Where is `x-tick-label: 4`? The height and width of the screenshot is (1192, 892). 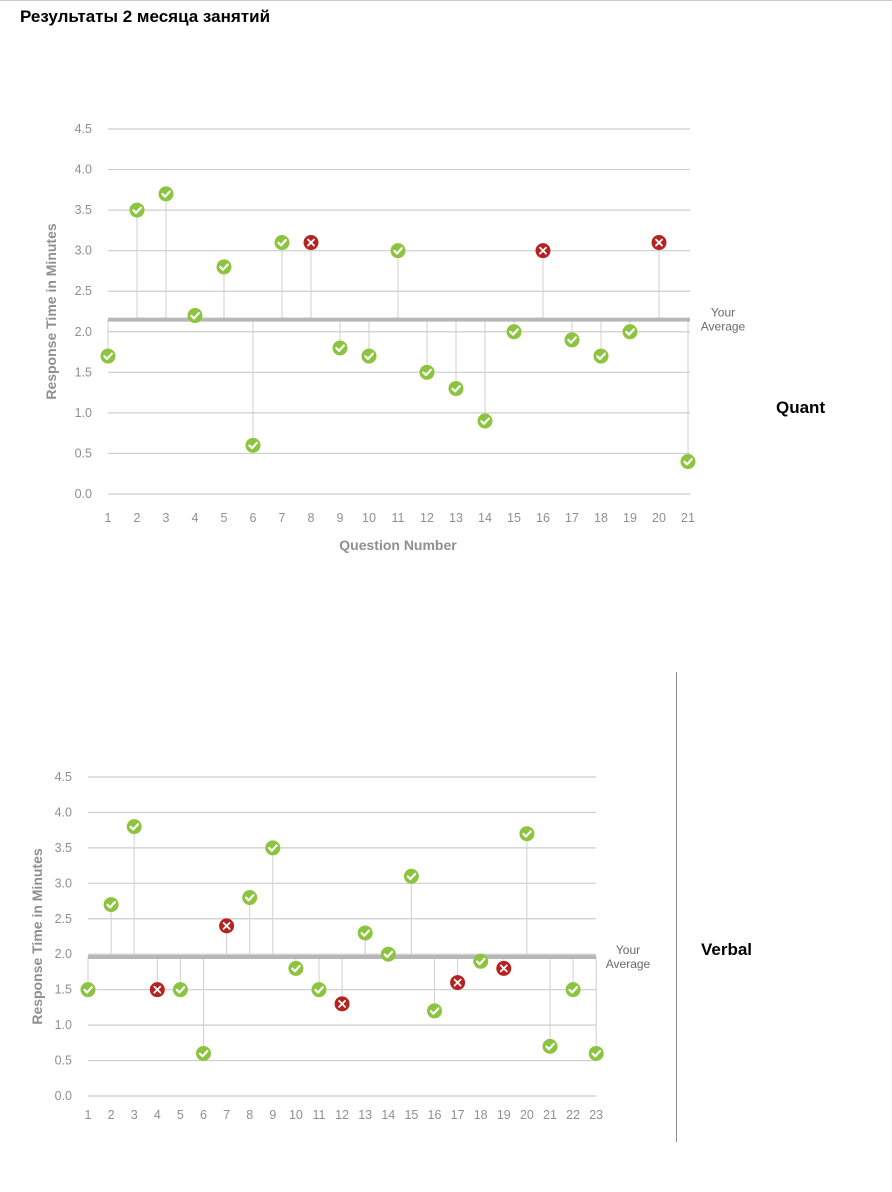
x-tick-label: 4 is located at coordinates (195, 518).